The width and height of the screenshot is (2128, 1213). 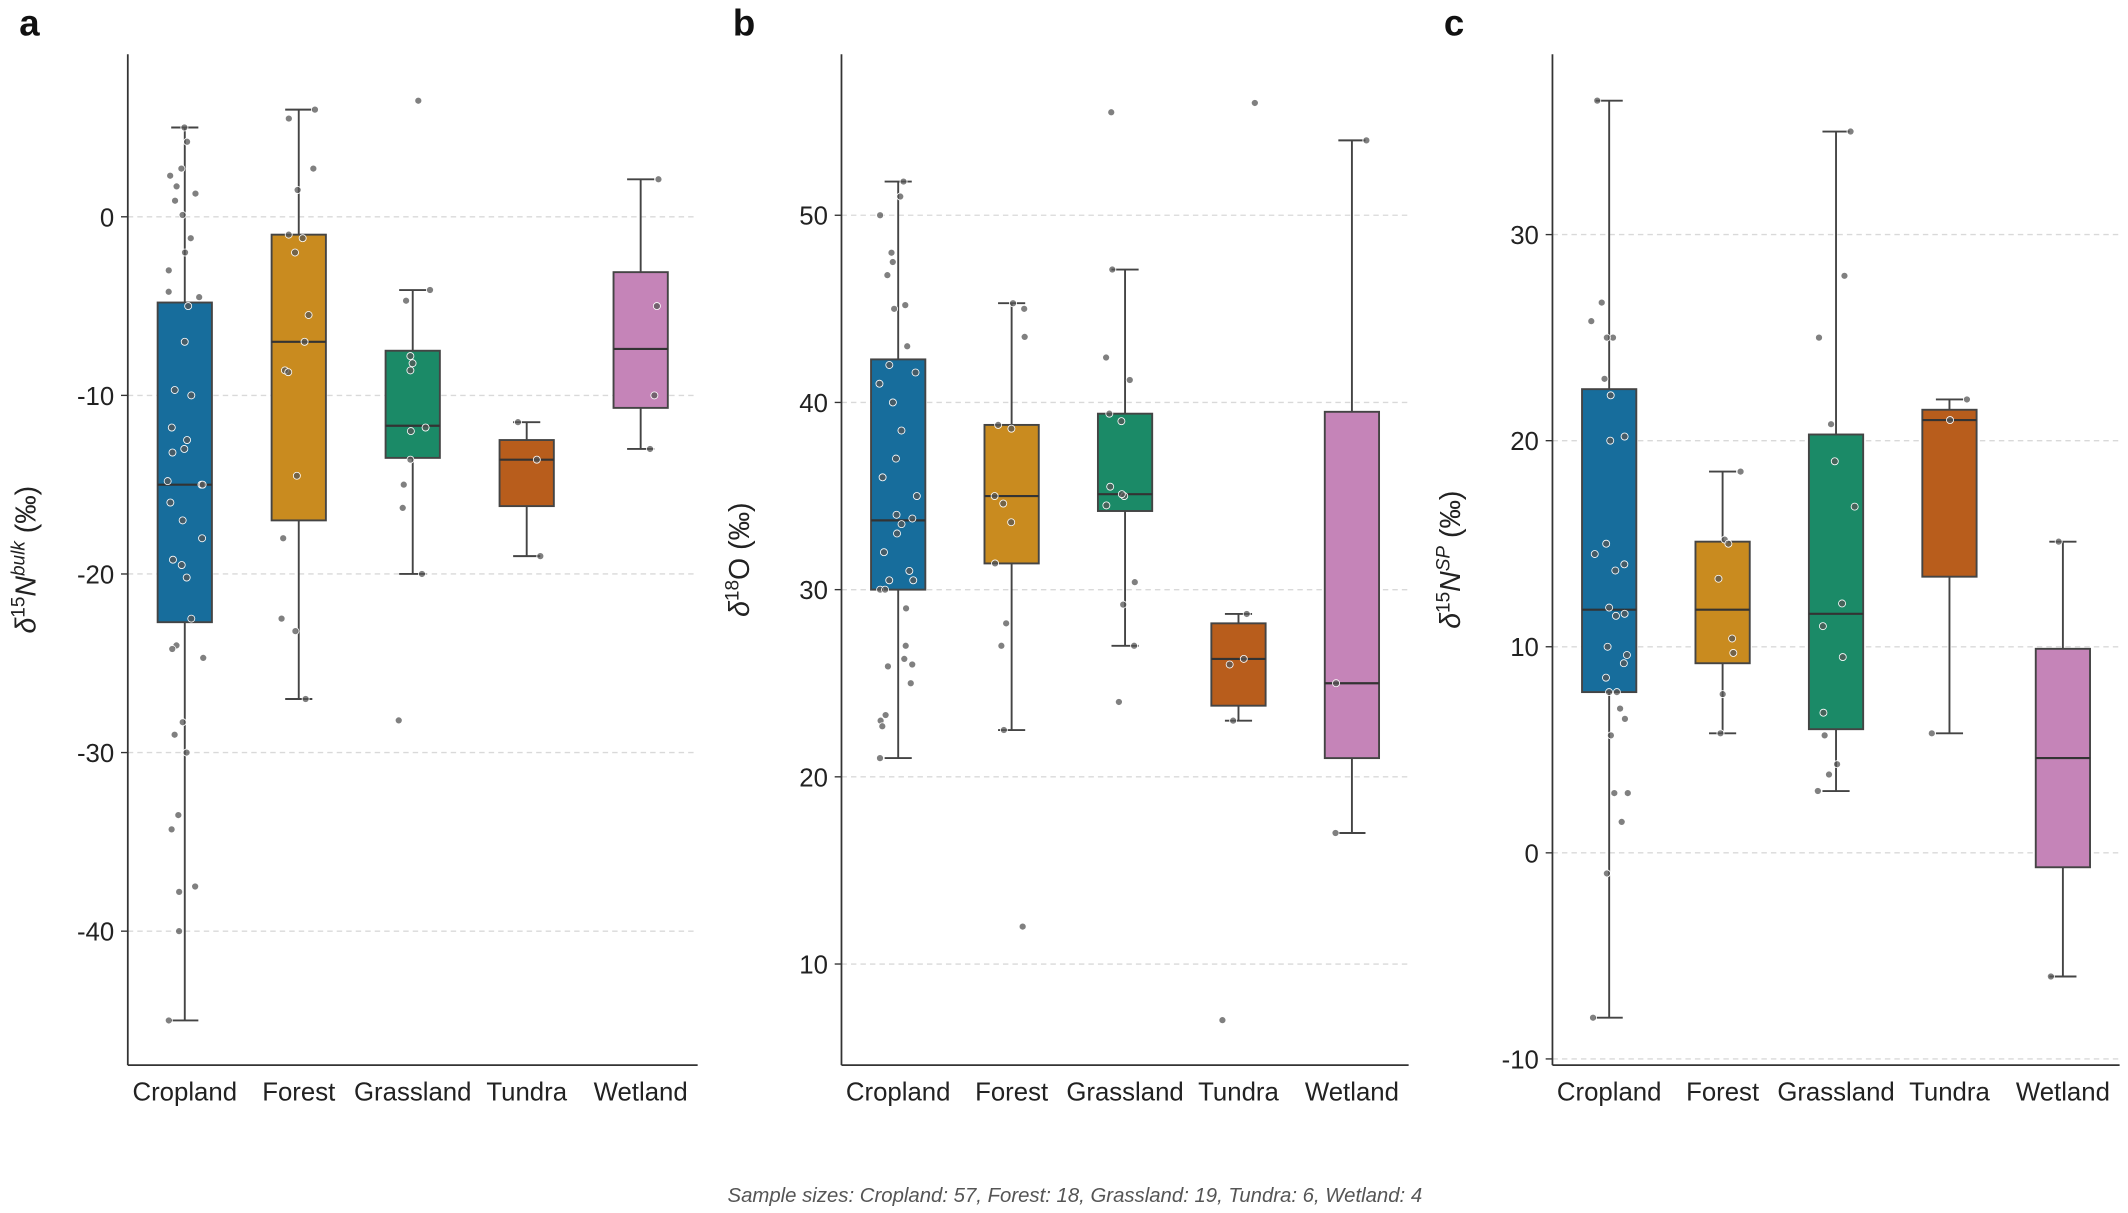 What do you see at coordinates (1450, 560) in the screenshot?
I see `y-axis-label: δ15NSP (‰)` at bounding box center [1450, 560].